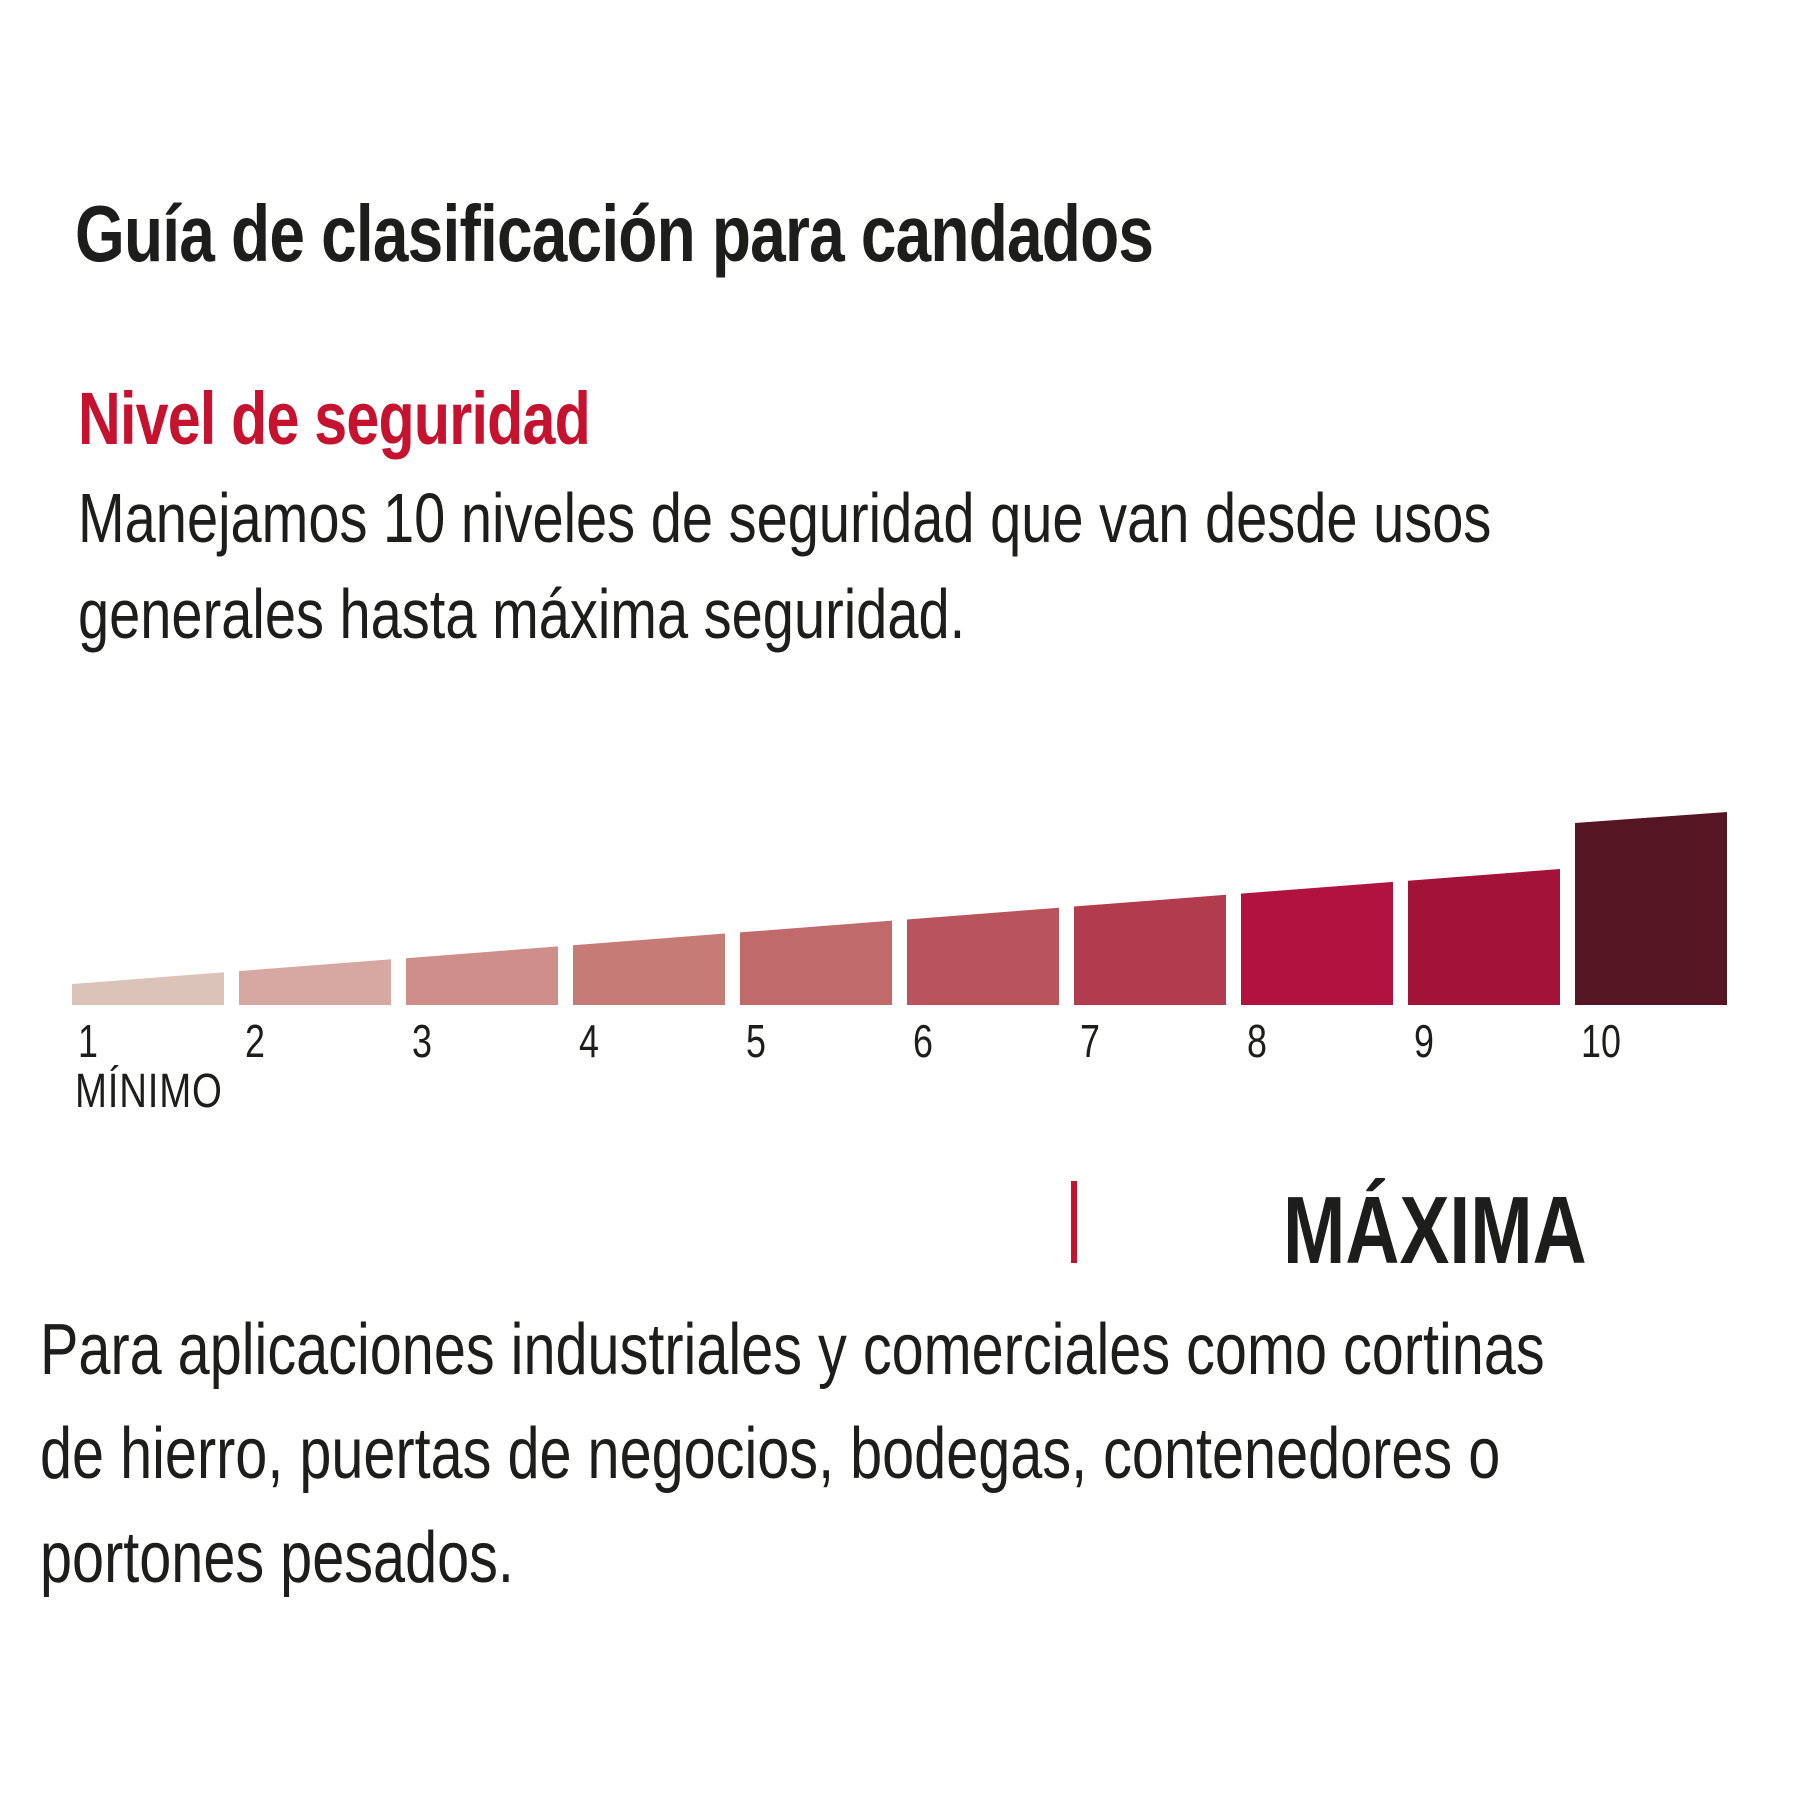  I want to click on bar-labels: 1 2 3 4 5 6 7 8 9 10, so click(900, 1044).